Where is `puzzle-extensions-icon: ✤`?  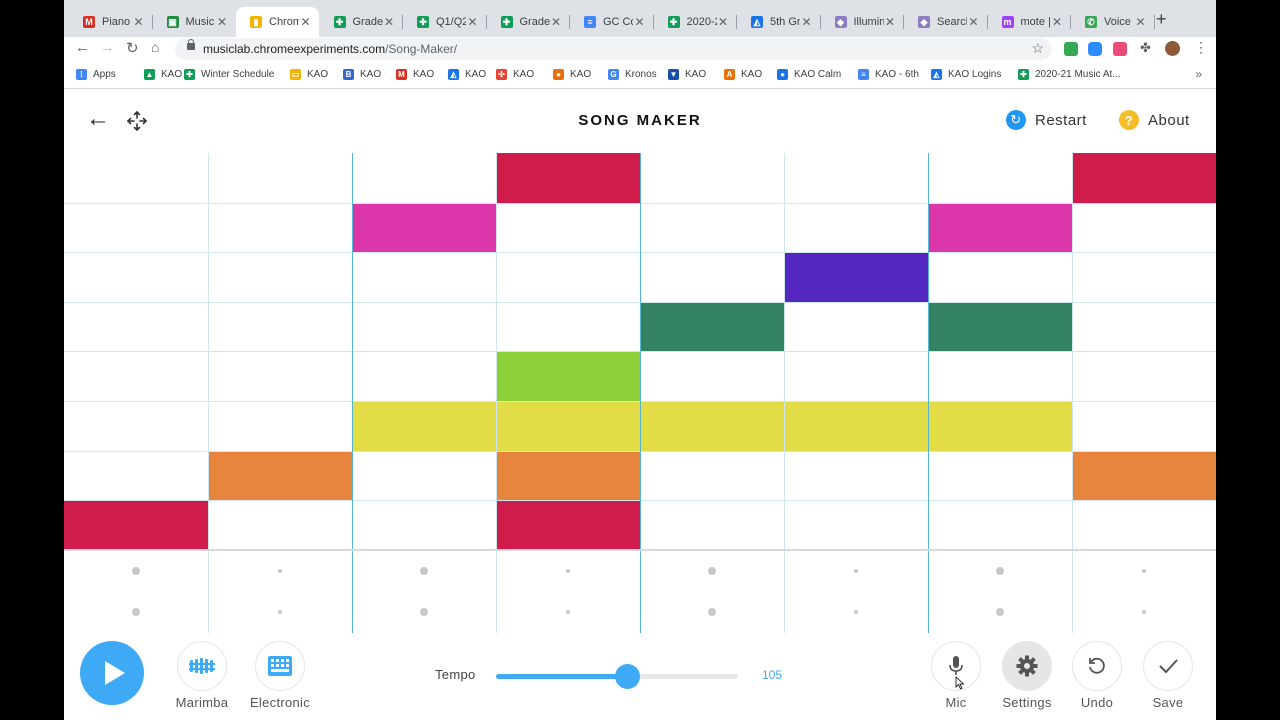 puzzle-extensions-icon: ✤ is located at coordinates (1145, 47).